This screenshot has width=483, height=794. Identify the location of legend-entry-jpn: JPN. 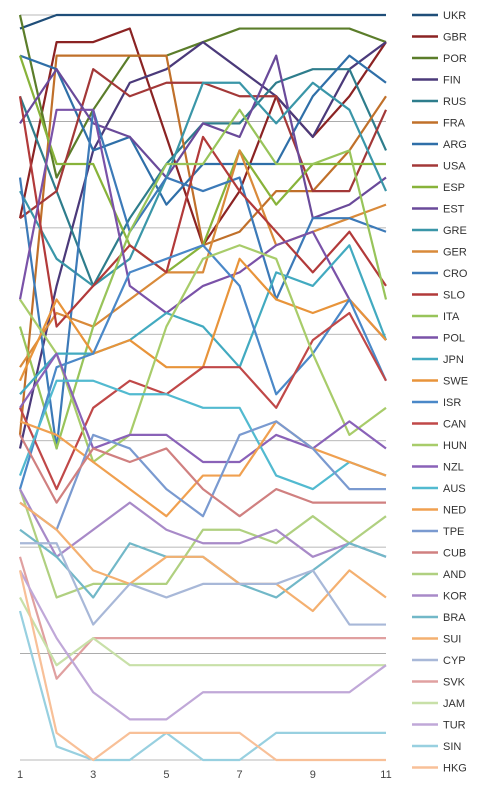
(438, 360).